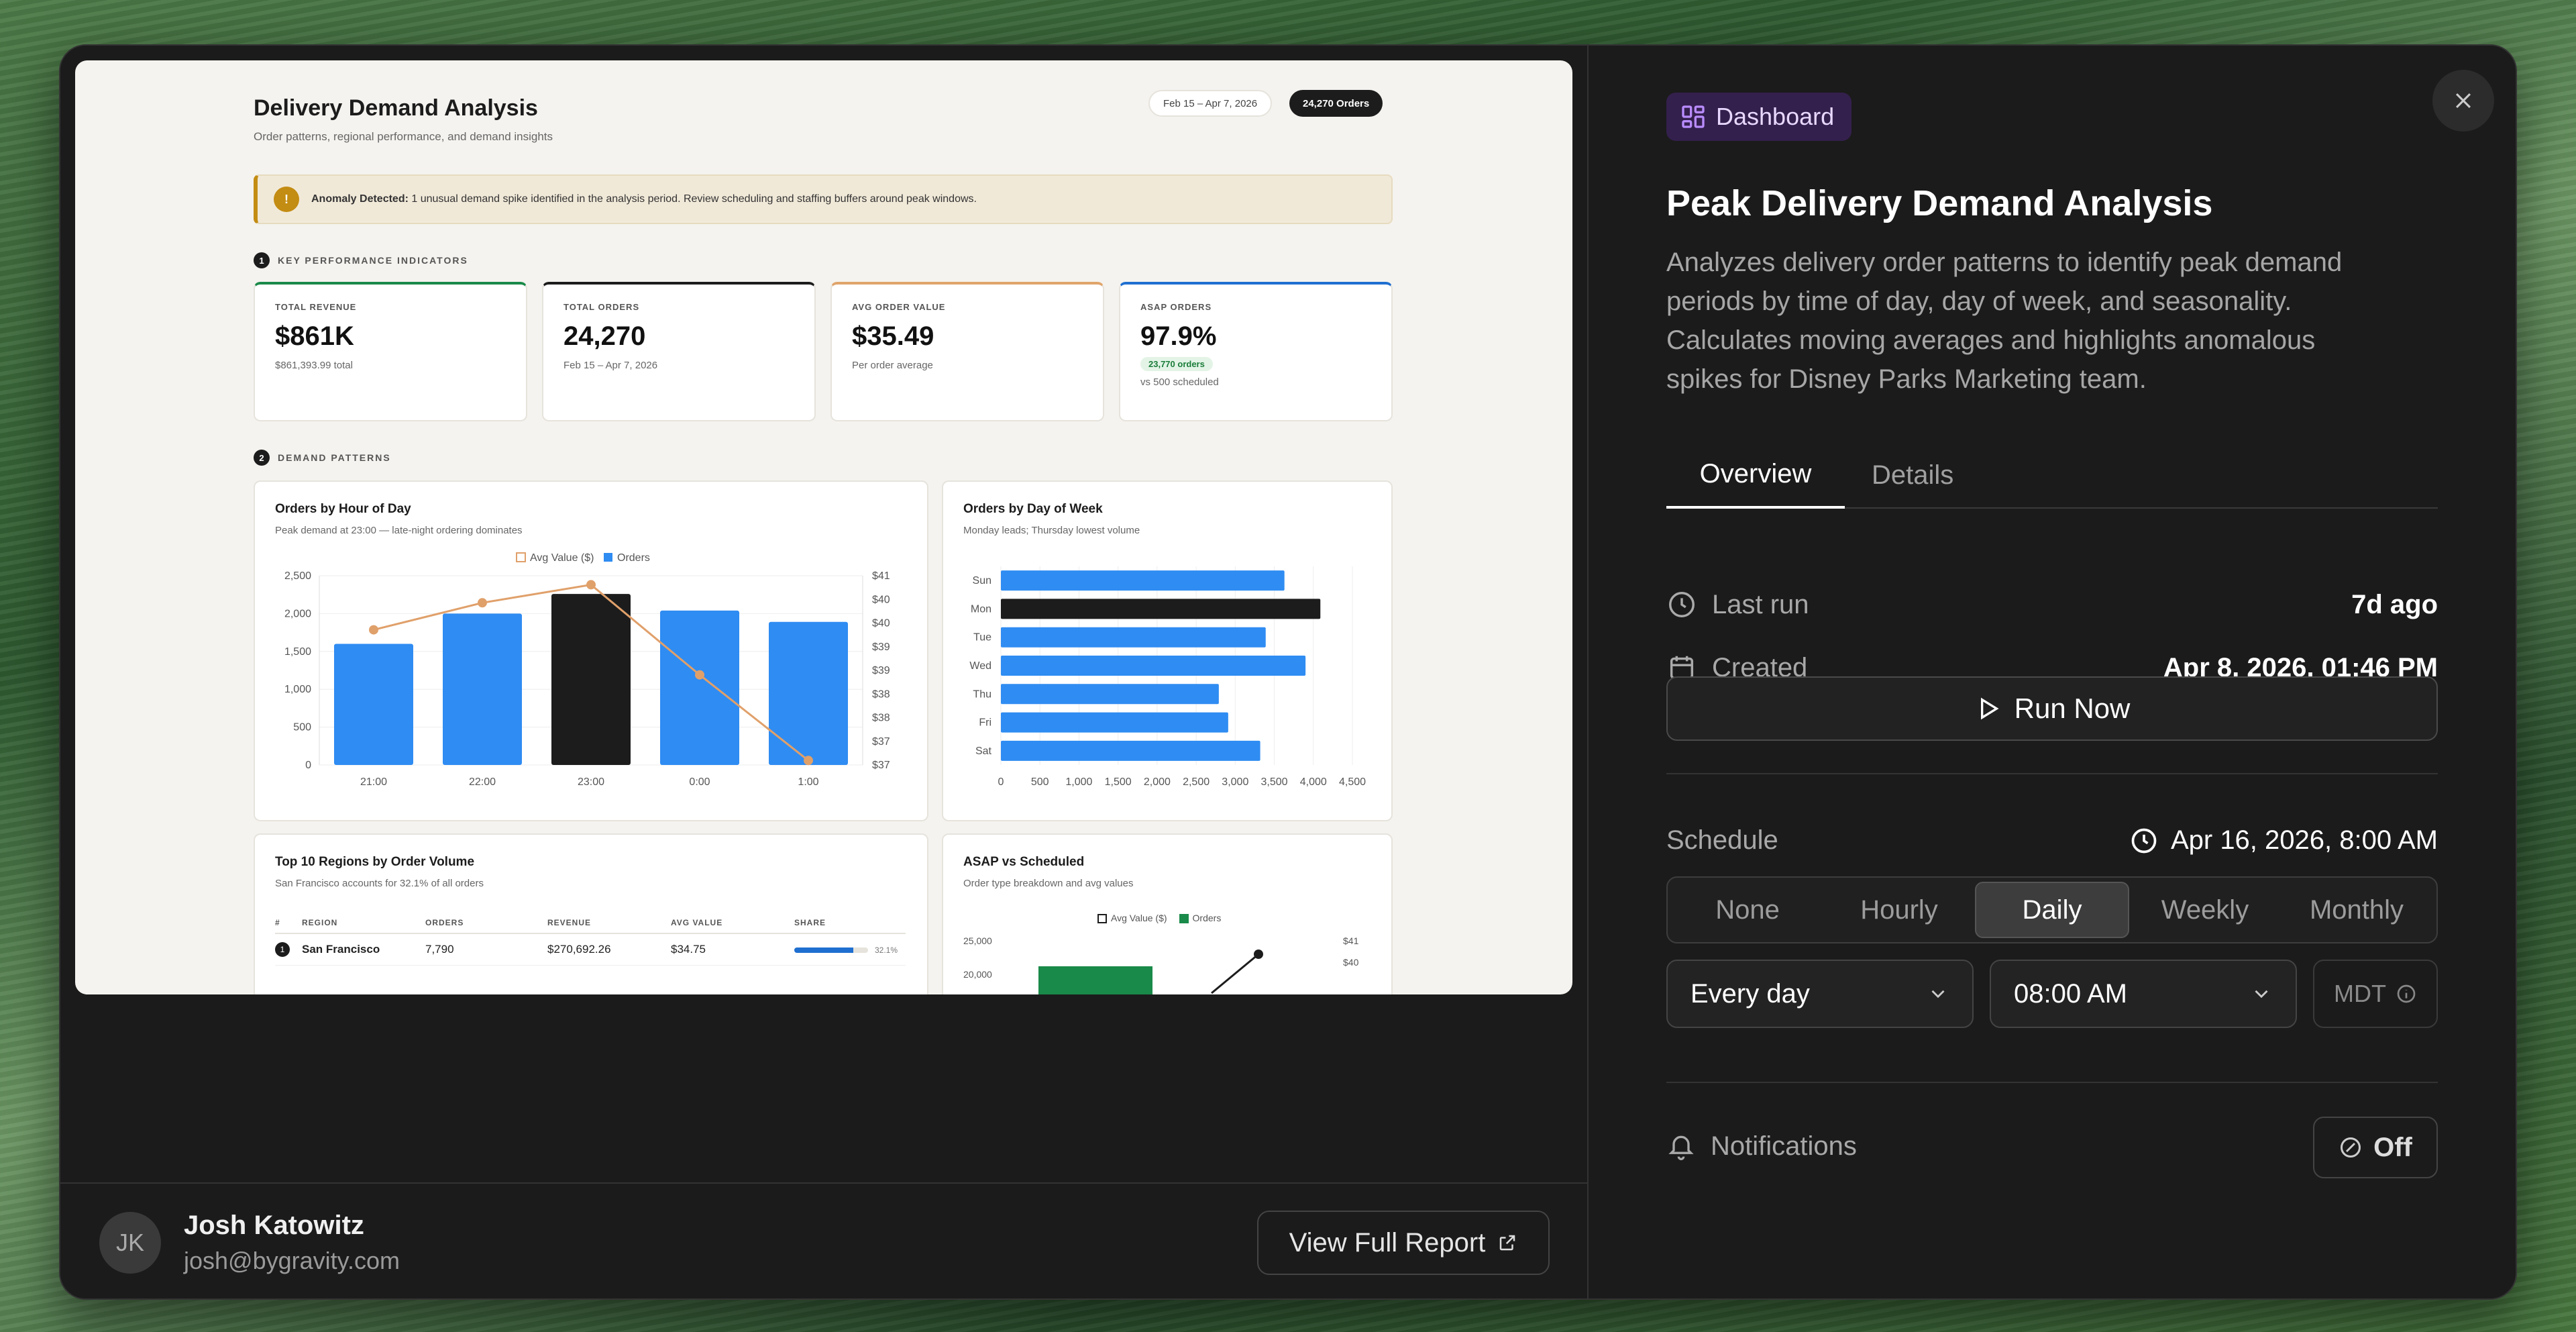 This screenshot has height=1332, width=2576. I want to click on y-tick-label: Tue, so click(982, 638).